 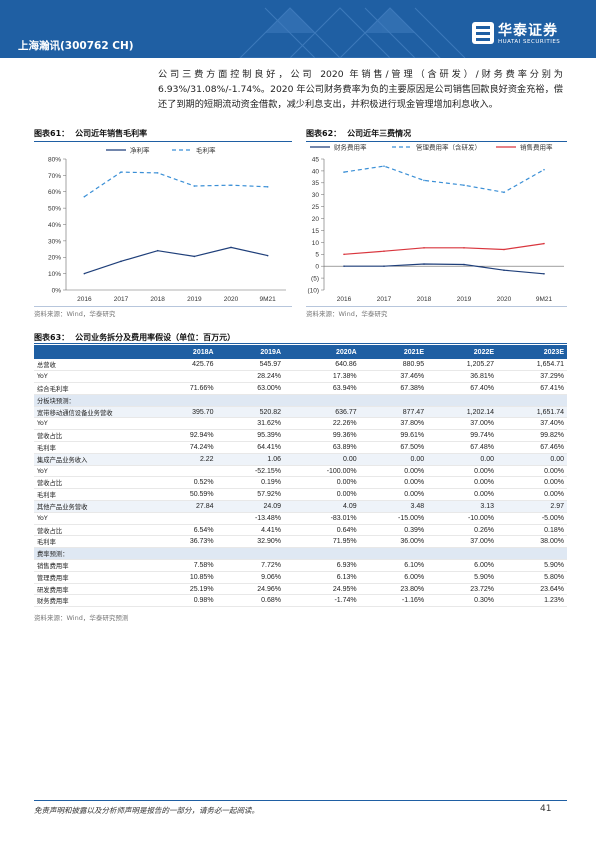 What do you see at coordinates (185, 542) in the screenshot?
I see `table-cell: 36.73%` at bounding box center [185, 542].